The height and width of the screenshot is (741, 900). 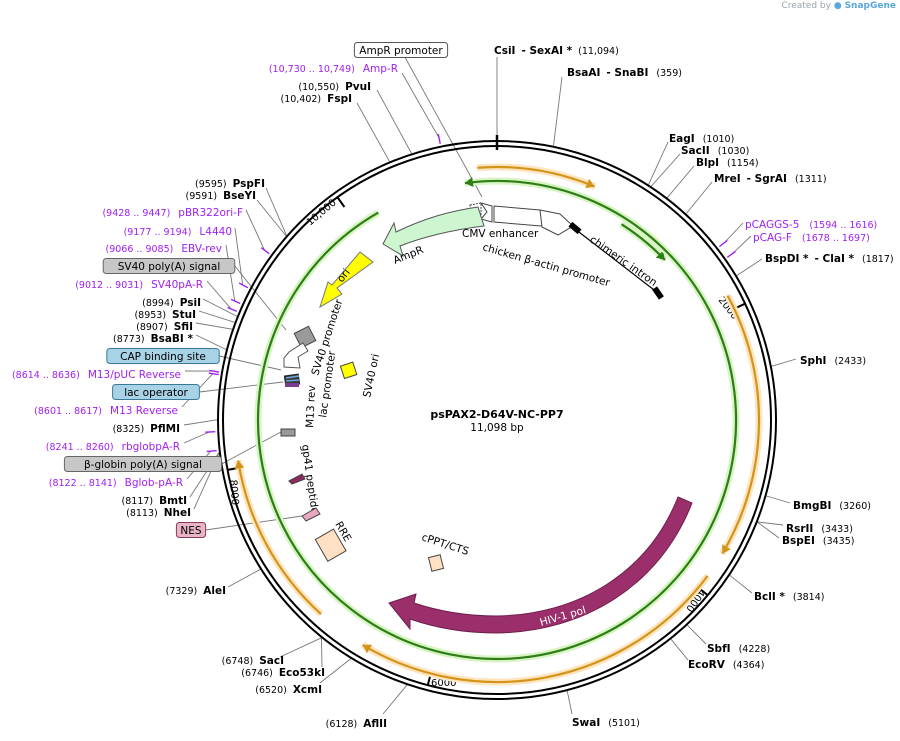 What do you see at coordinates (536, 176) in the screenshot?
I see `cba-orf-arc` at bounding box center [536, 176].